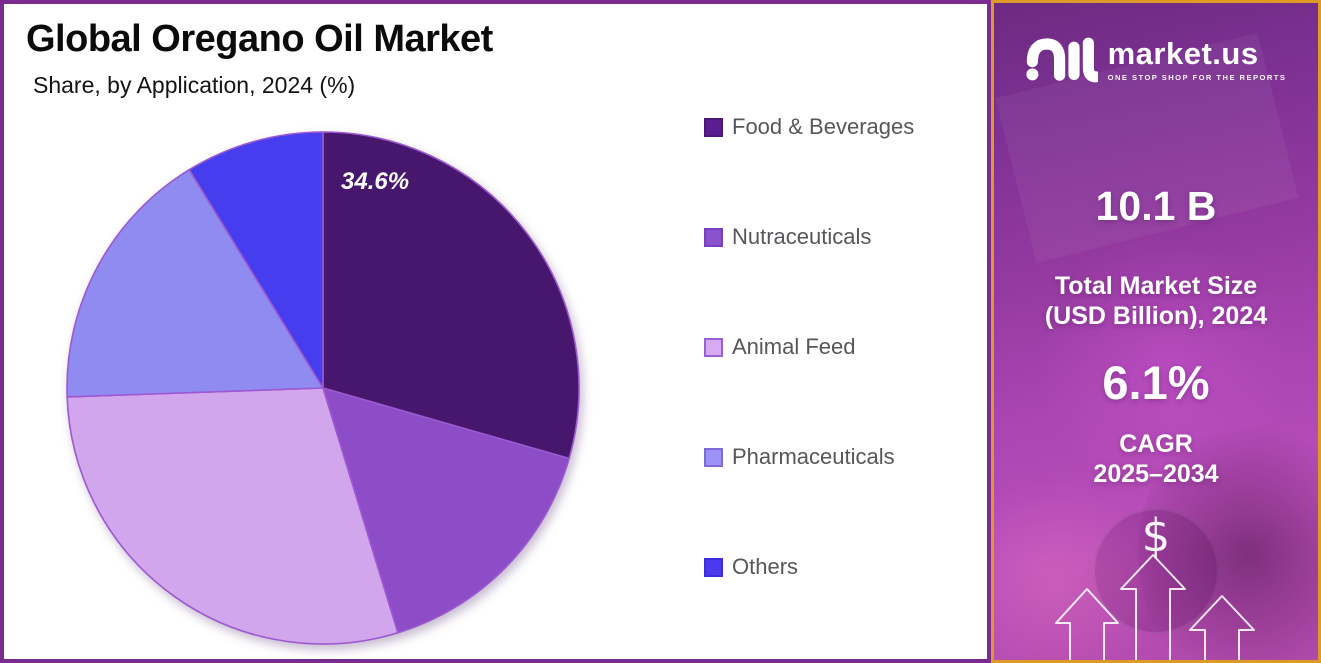 The width and height of the screenshot is (1321, 663). I want to click on legend-label-animal-feed: Animal Feed, so click(794, 346).